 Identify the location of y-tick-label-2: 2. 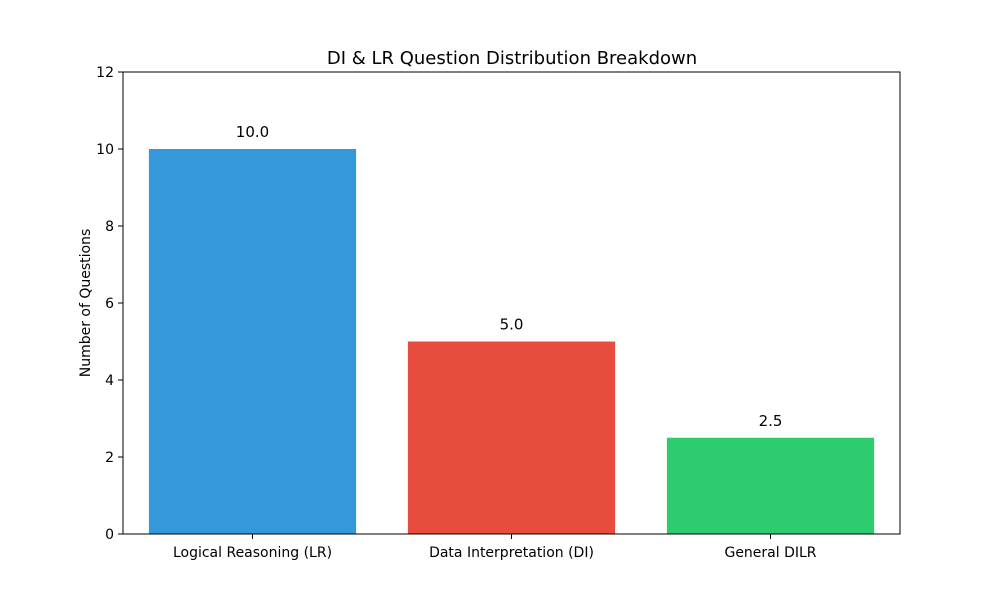
(109, 458).